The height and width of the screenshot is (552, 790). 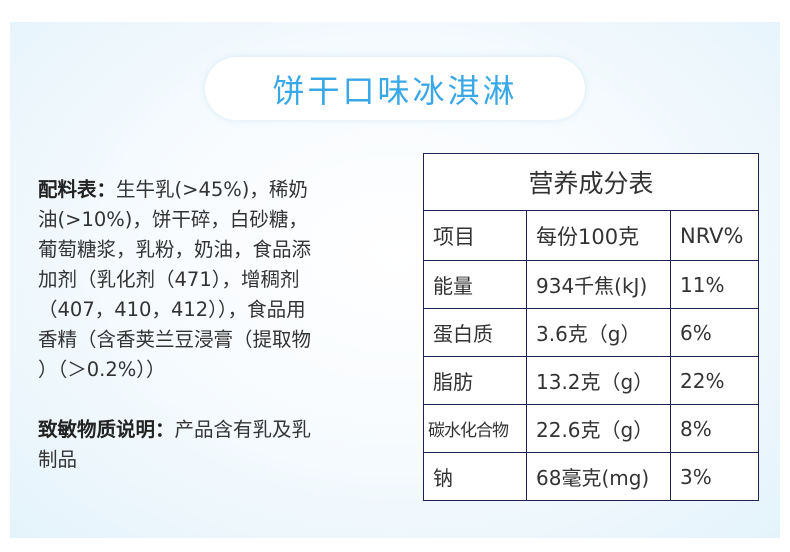 I want to click on ingredients-line: 香精（含香荚兰豆浸膏（提取物, so click(x=175, y=339).